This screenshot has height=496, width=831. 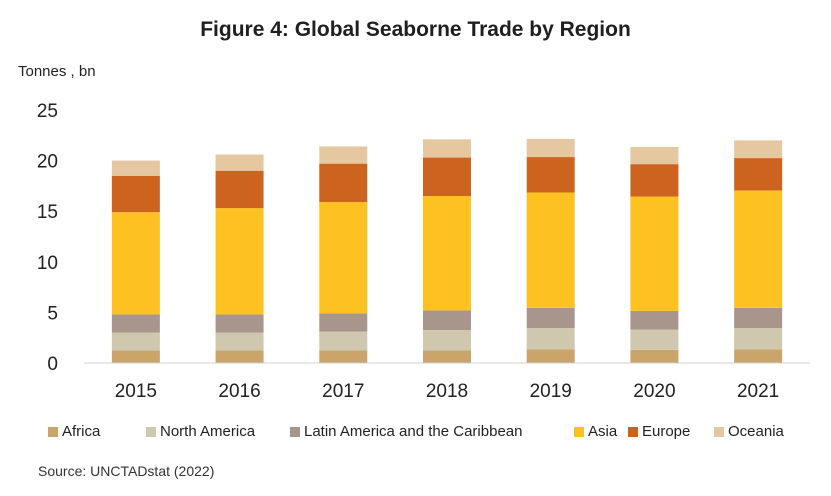 What do you see at coordinates (603, 431) in the screenshot?
I see `legend-label: Asia` at bounding box center [603, 431].